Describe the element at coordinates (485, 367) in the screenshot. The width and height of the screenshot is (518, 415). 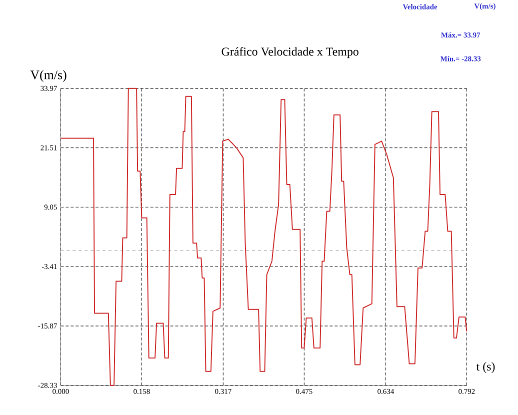
I see `x-axis-title: t (s)` at that location.